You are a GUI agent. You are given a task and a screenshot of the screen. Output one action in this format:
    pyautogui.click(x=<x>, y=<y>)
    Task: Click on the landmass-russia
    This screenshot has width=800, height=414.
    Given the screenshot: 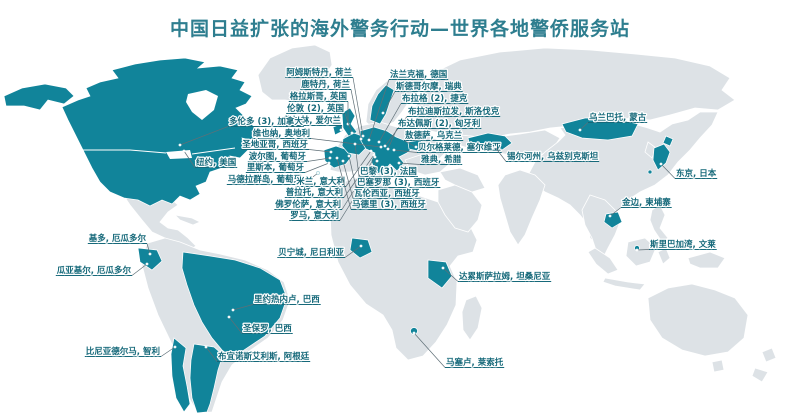 What is the action you would take?
    pyautogui.click(x=575, y=93)
    